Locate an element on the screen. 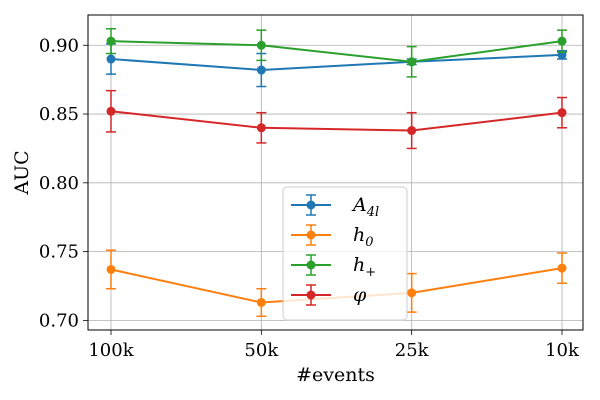 This screenshot has width=600, height=400. legend: A4l h0 h+ φ is located at coordinates (345, 253).